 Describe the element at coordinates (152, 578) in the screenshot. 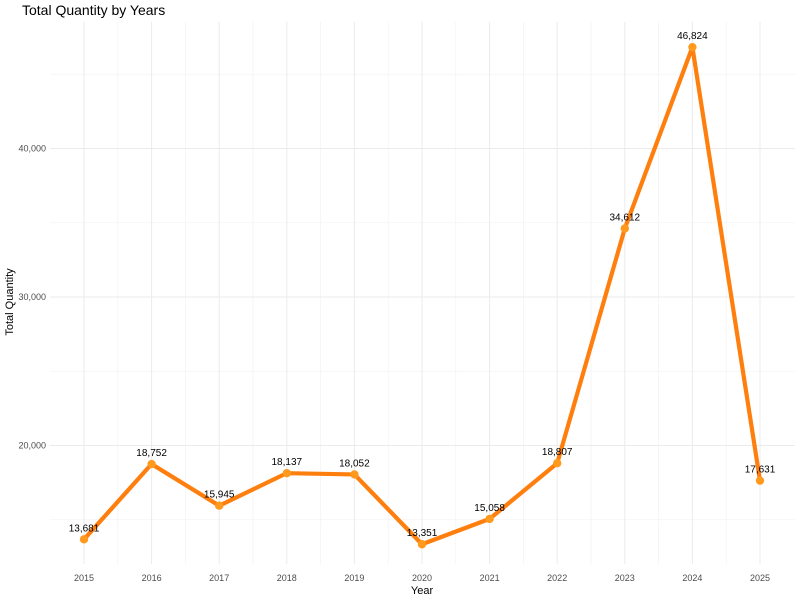

I see `x-tick-label: 2016` at that location.